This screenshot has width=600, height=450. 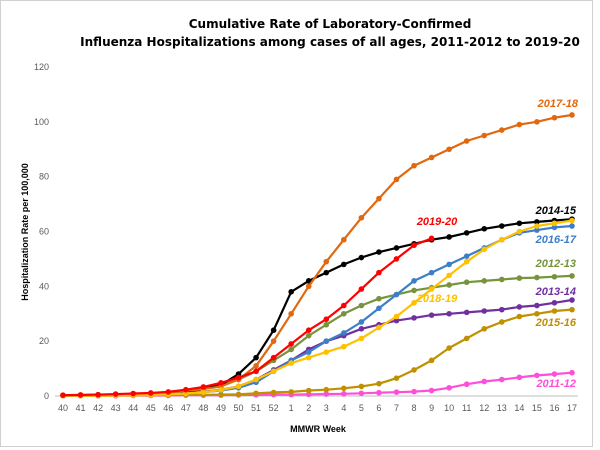 I want to click on x-tick-label: 15, so click(x=537, y=408).